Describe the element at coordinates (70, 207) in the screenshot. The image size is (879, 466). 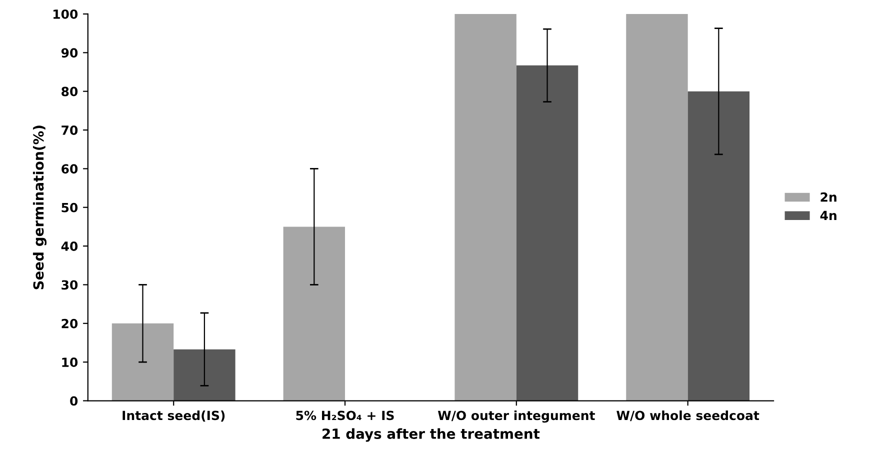
I see `y-tick-label: 50` at that location.